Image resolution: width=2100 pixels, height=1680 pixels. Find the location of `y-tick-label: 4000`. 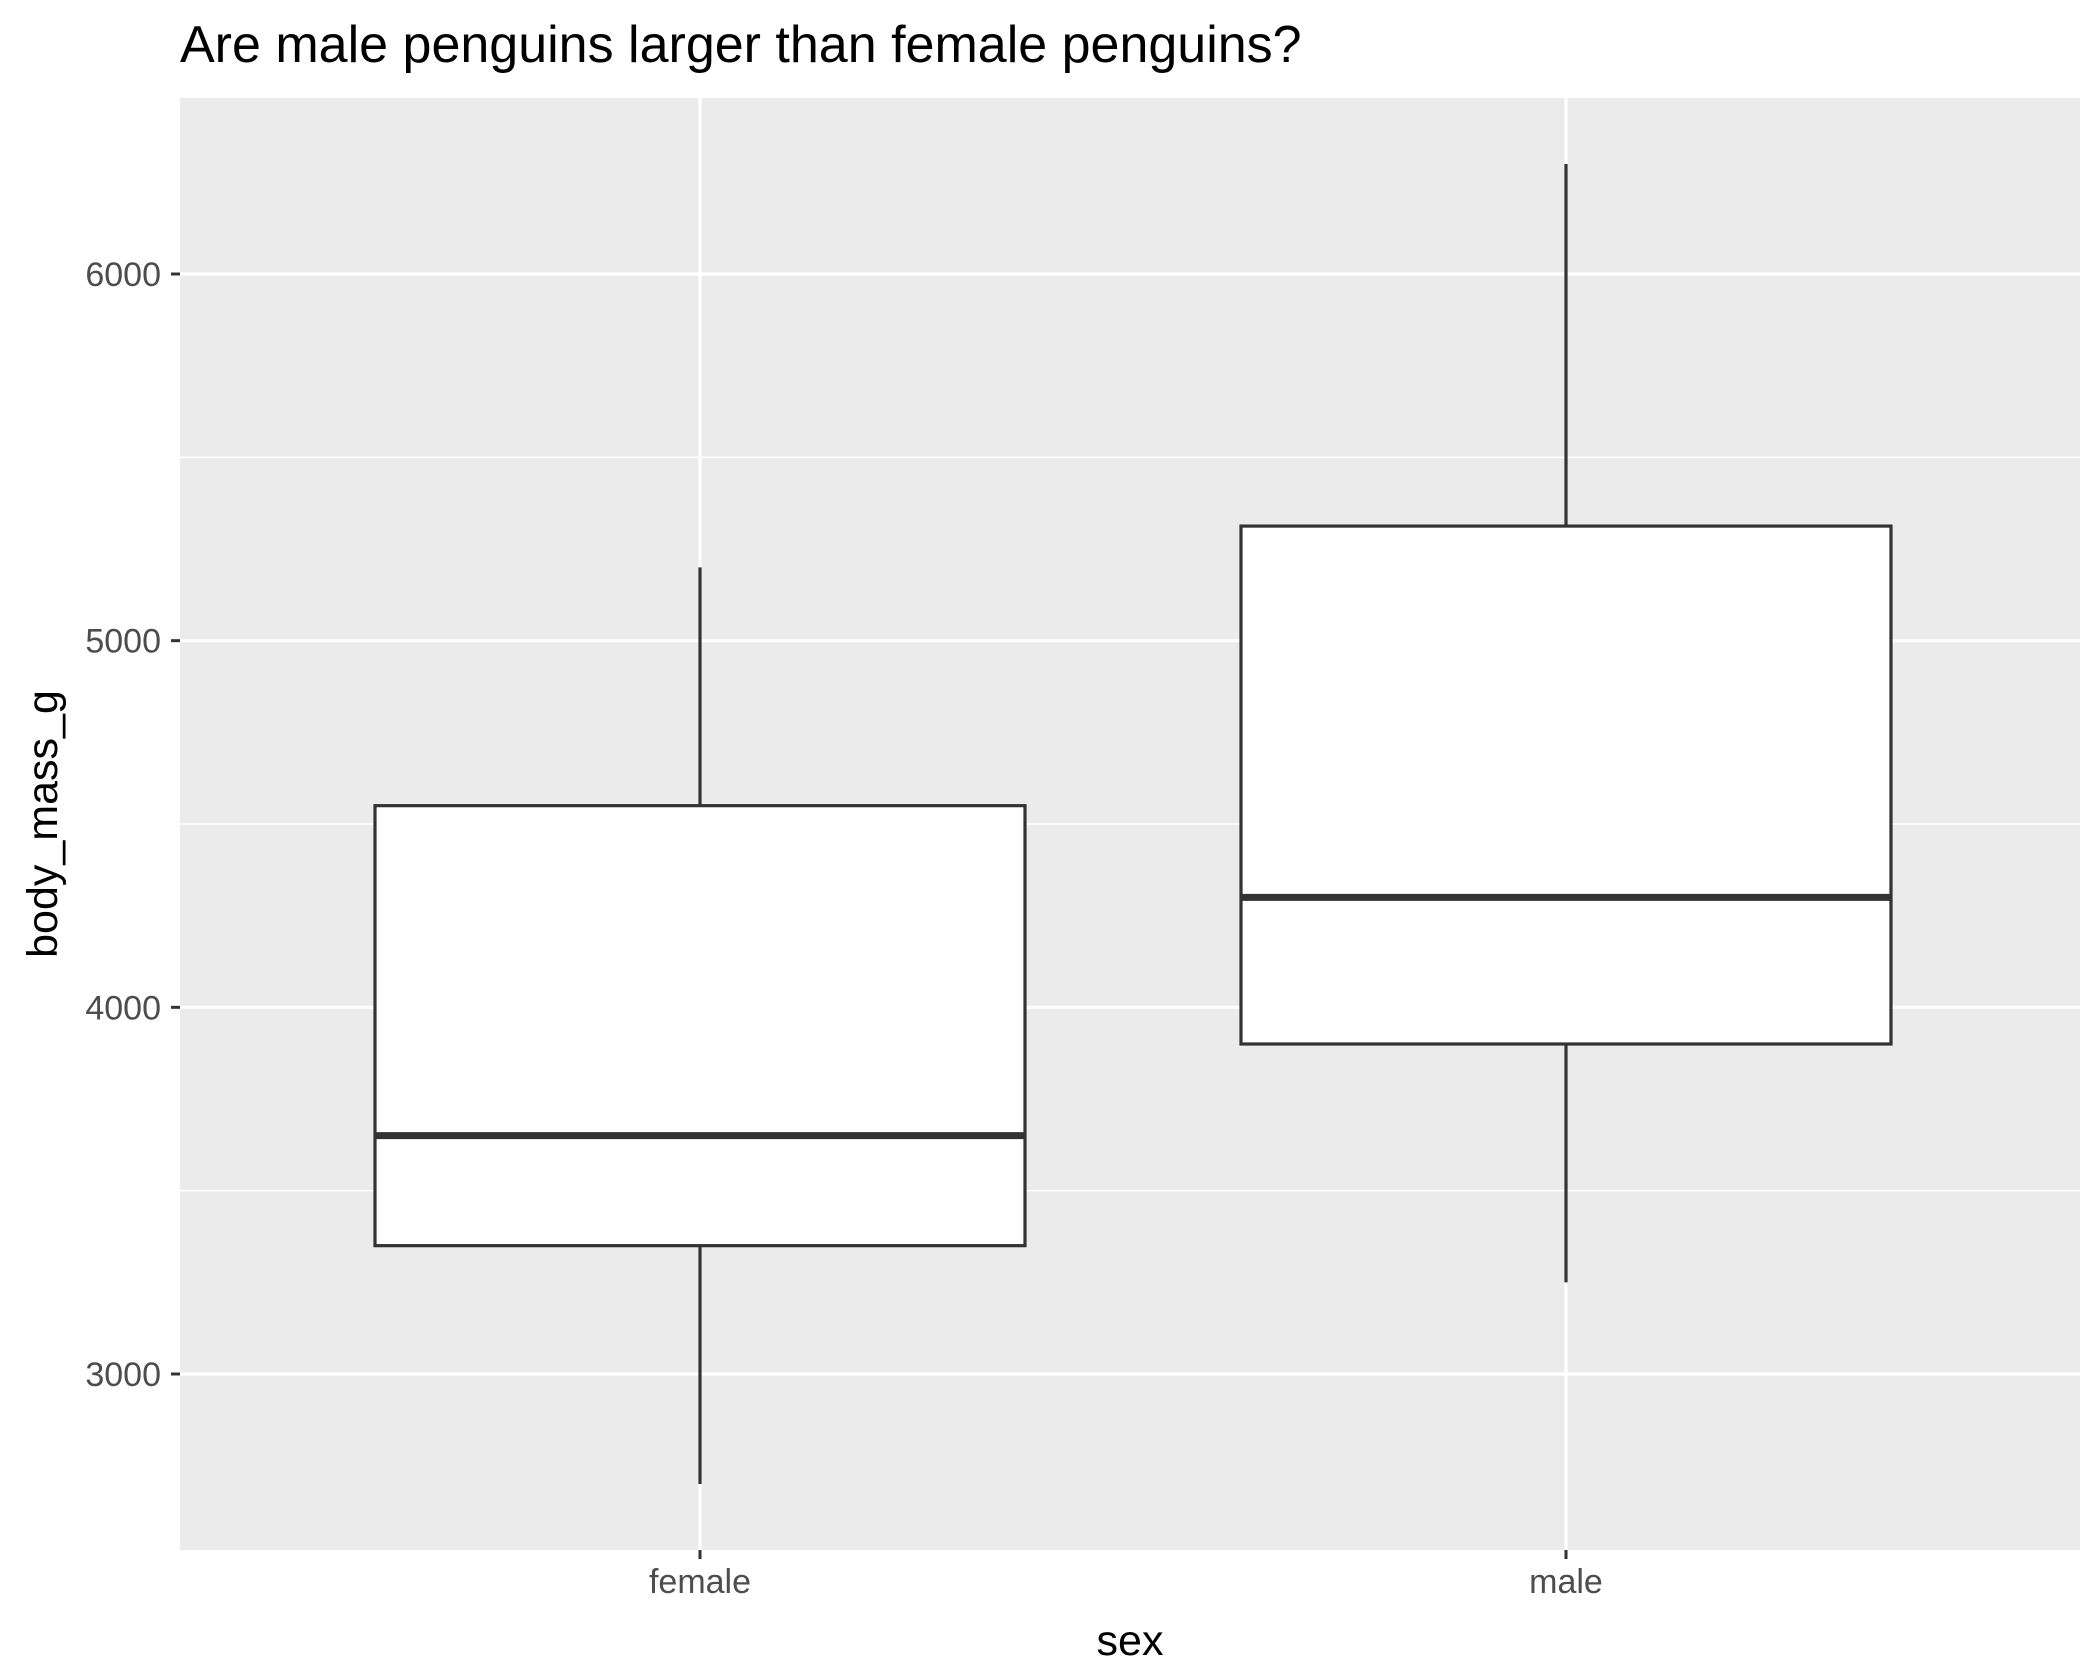

y-tick-label: 4000 is located at coordinates (123, 1008).